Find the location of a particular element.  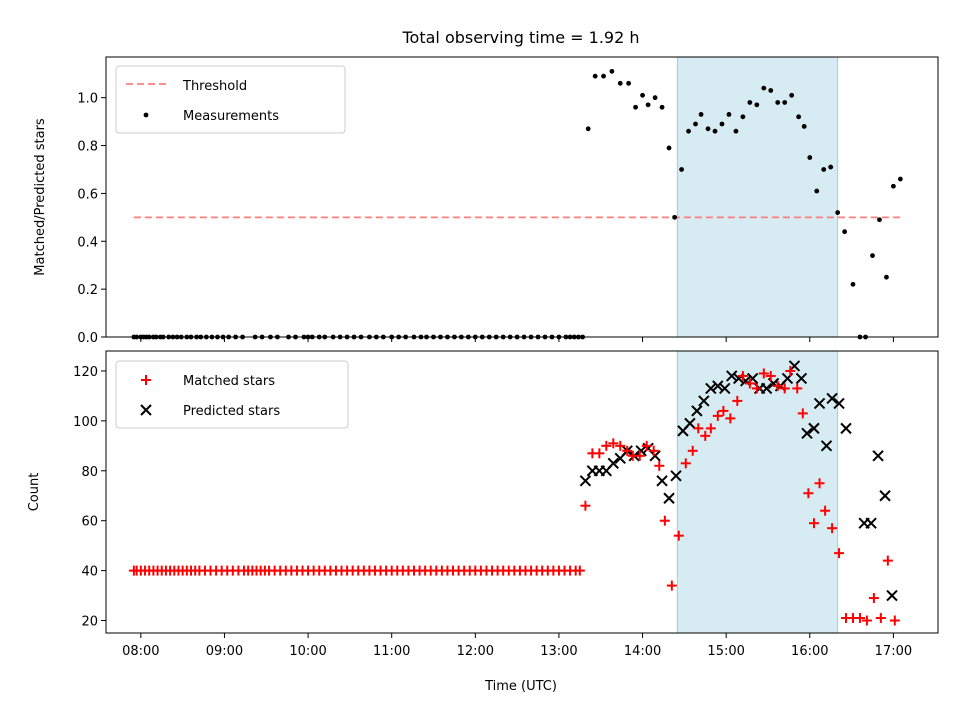

bottom-y-axis-label: Count is located at coordinates (34, 492).